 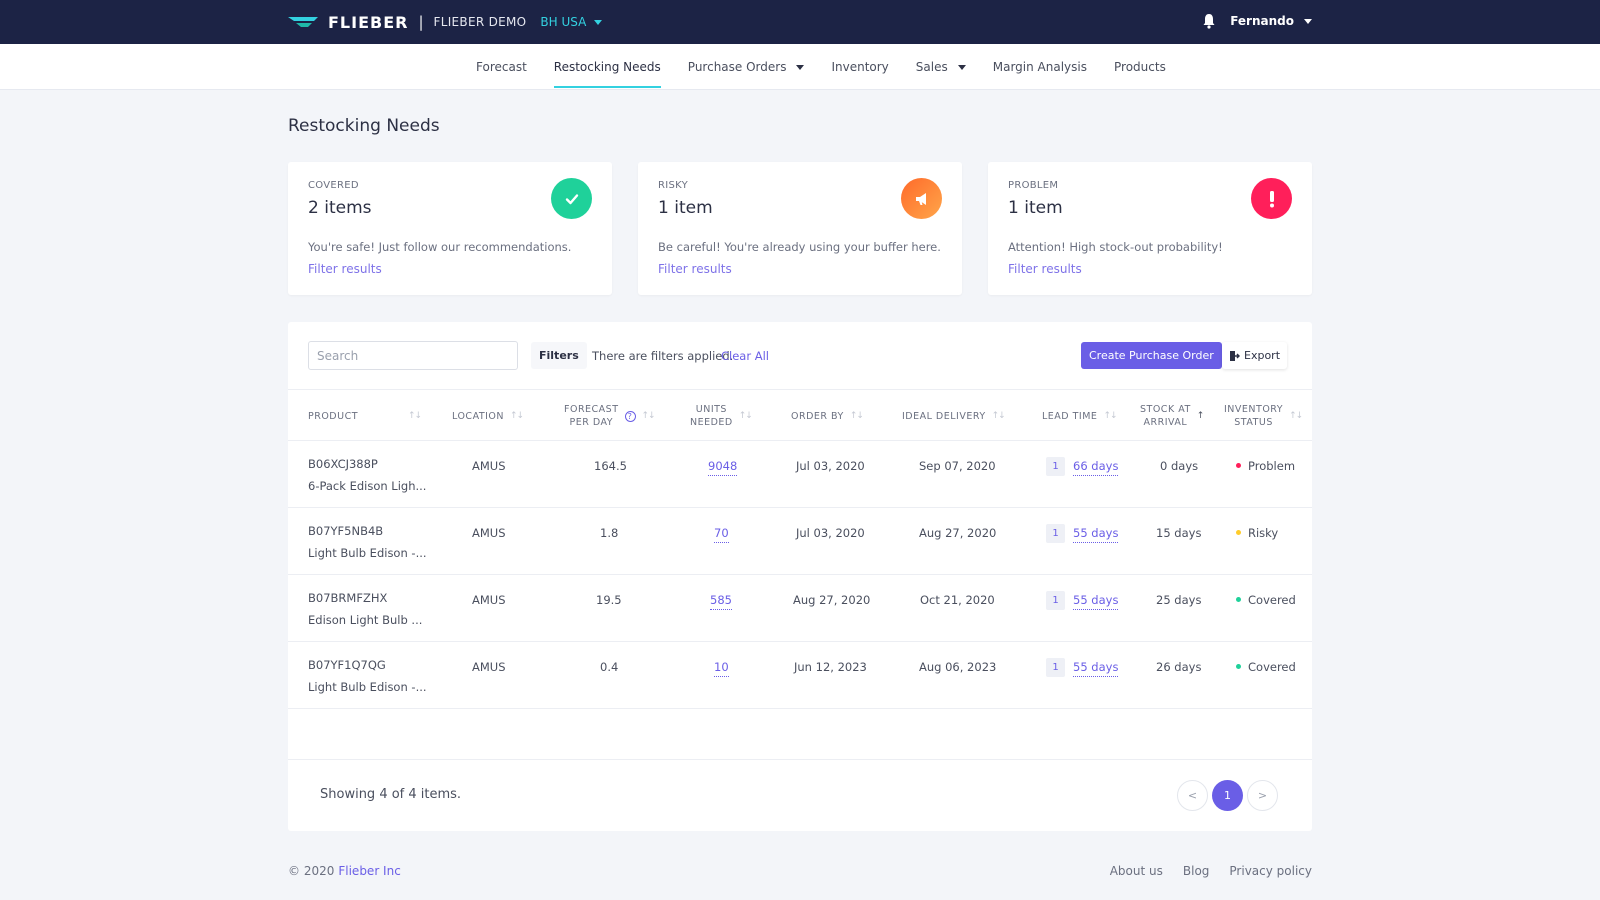 I want to click on column-label-line: STOCK AT, so click(x=1165, y=409).